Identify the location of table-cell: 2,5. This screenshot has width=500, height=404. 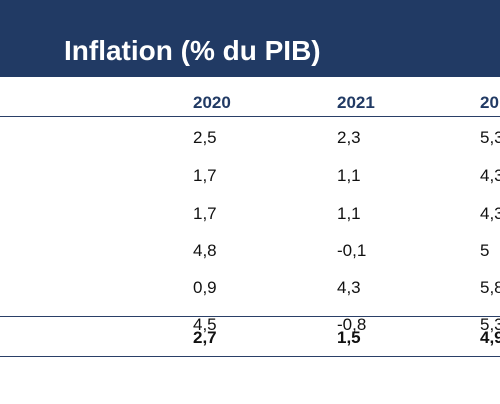
(205, 137).